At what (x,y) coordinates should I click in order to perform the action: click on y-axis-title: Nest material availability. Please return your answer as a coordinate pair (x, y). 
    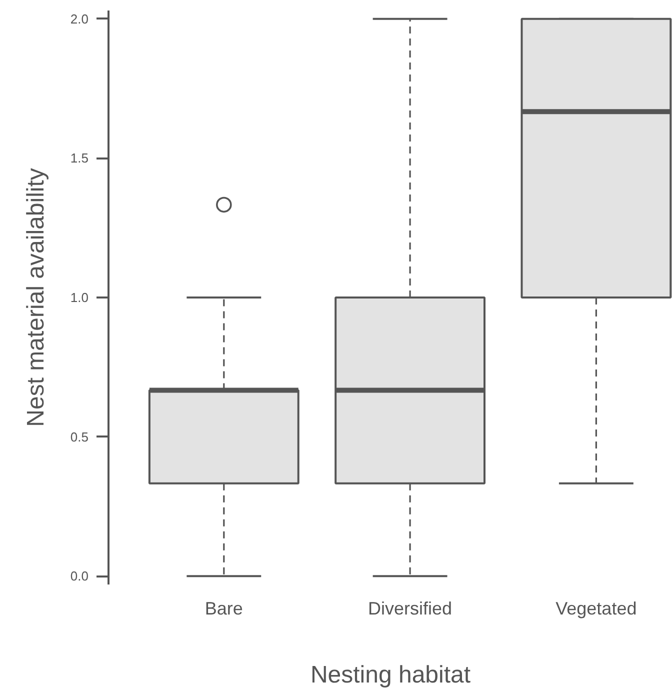
    Looking at the image, I should click on (36, 297).